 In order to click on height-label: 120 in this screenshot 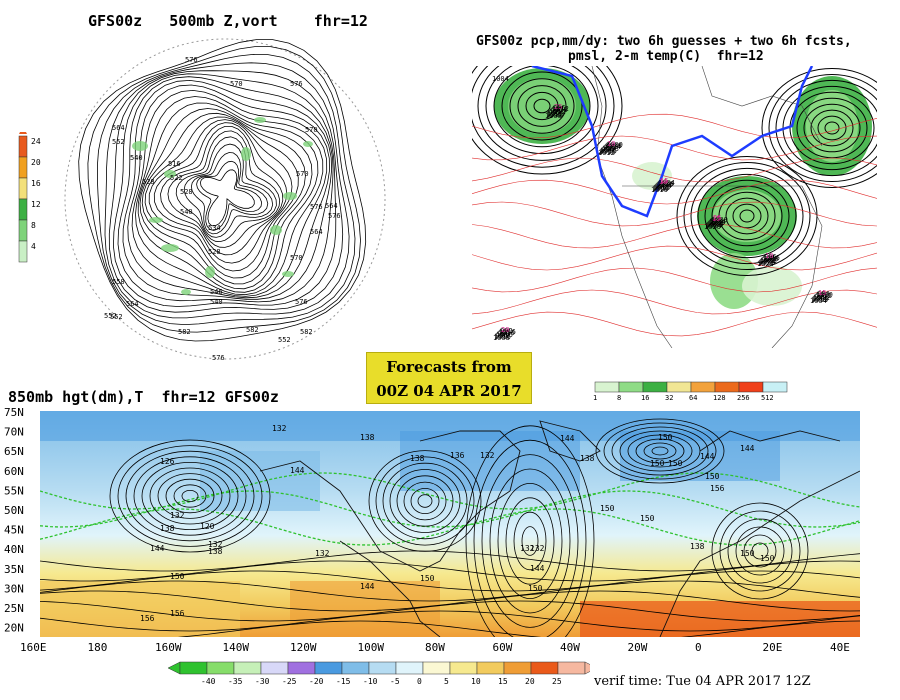, I will do `click(207, 526)`.